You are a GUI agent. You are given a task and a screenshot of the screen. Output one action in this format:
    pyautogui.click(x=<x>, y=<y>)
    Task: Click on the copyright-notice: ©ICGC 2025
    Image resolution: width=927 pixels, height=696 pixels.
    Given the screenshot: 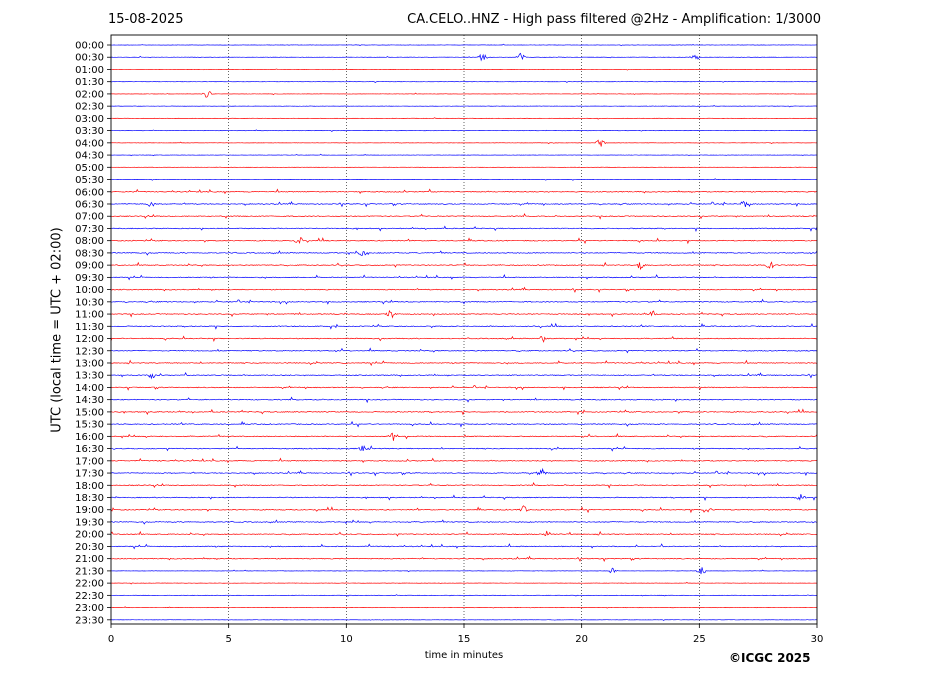 What is the action you would take?
    pyautogui.click(x=770, y=658)
    